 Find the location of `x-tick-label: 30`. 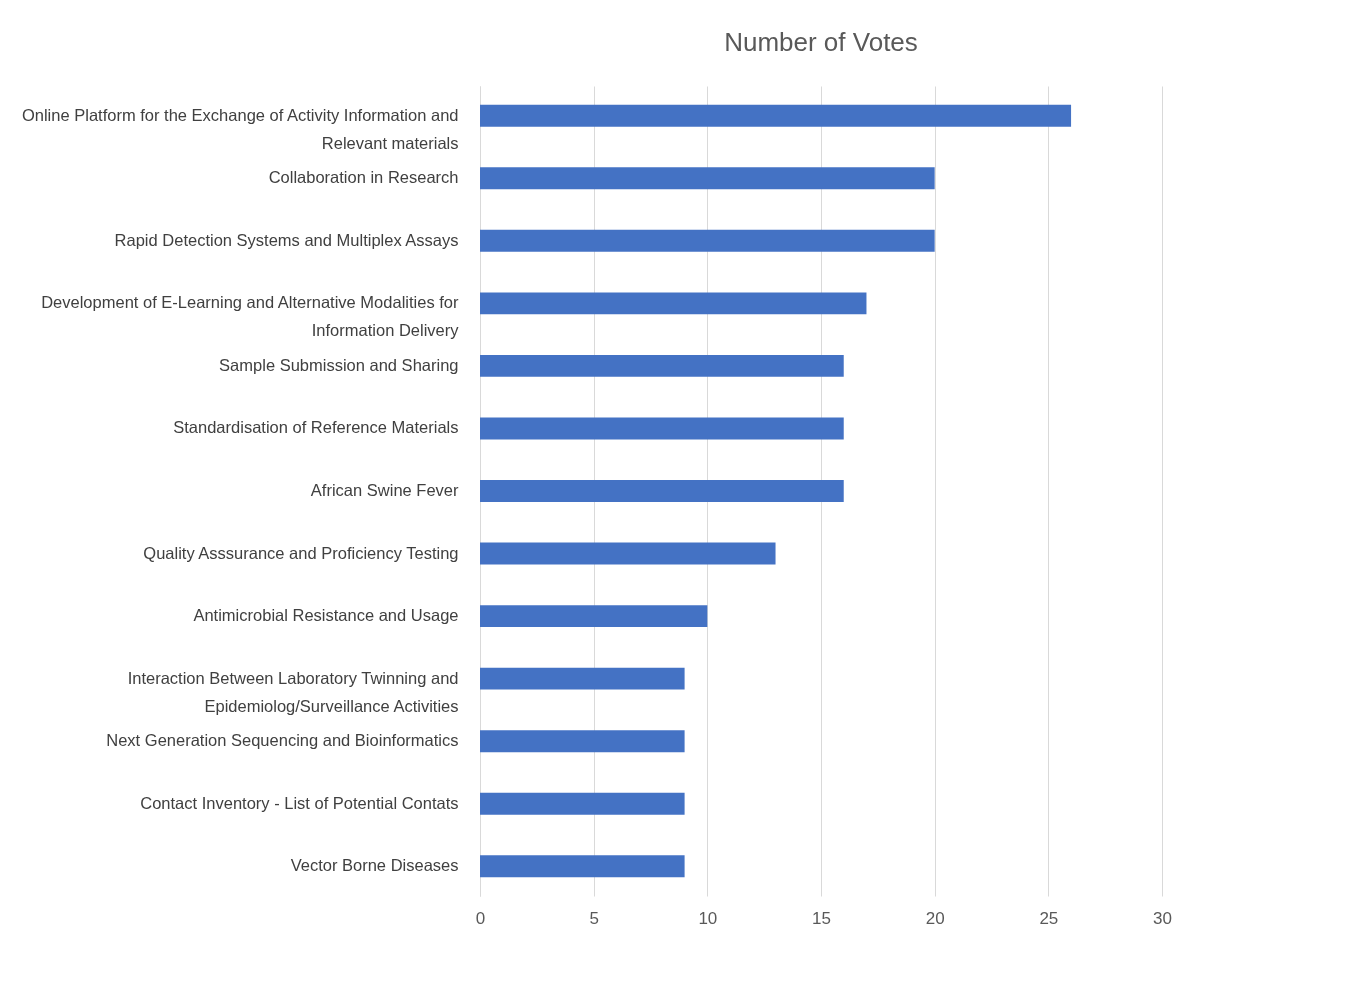

x-tick-label: 30 is located at coordinates (1162, 918).